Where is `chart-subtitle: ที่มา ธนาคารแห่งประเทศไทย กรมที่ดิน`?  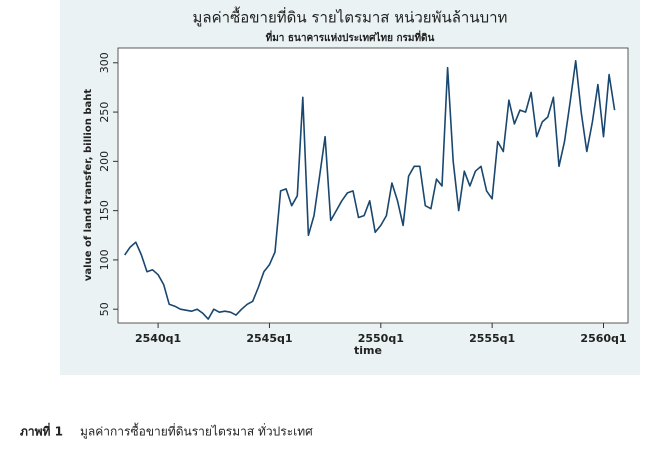
chart-subtitle: ที่มา ธนาคารแห่งประเทศไทย กรมที่ดิน is located at coordinates (350, 37).